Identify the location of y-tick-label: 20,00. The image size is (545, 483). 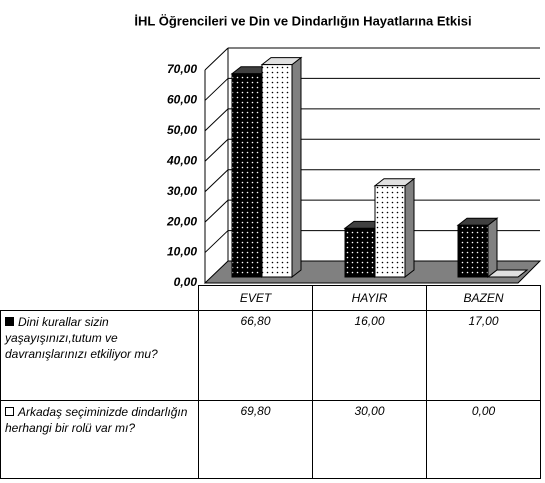
(181, 221).